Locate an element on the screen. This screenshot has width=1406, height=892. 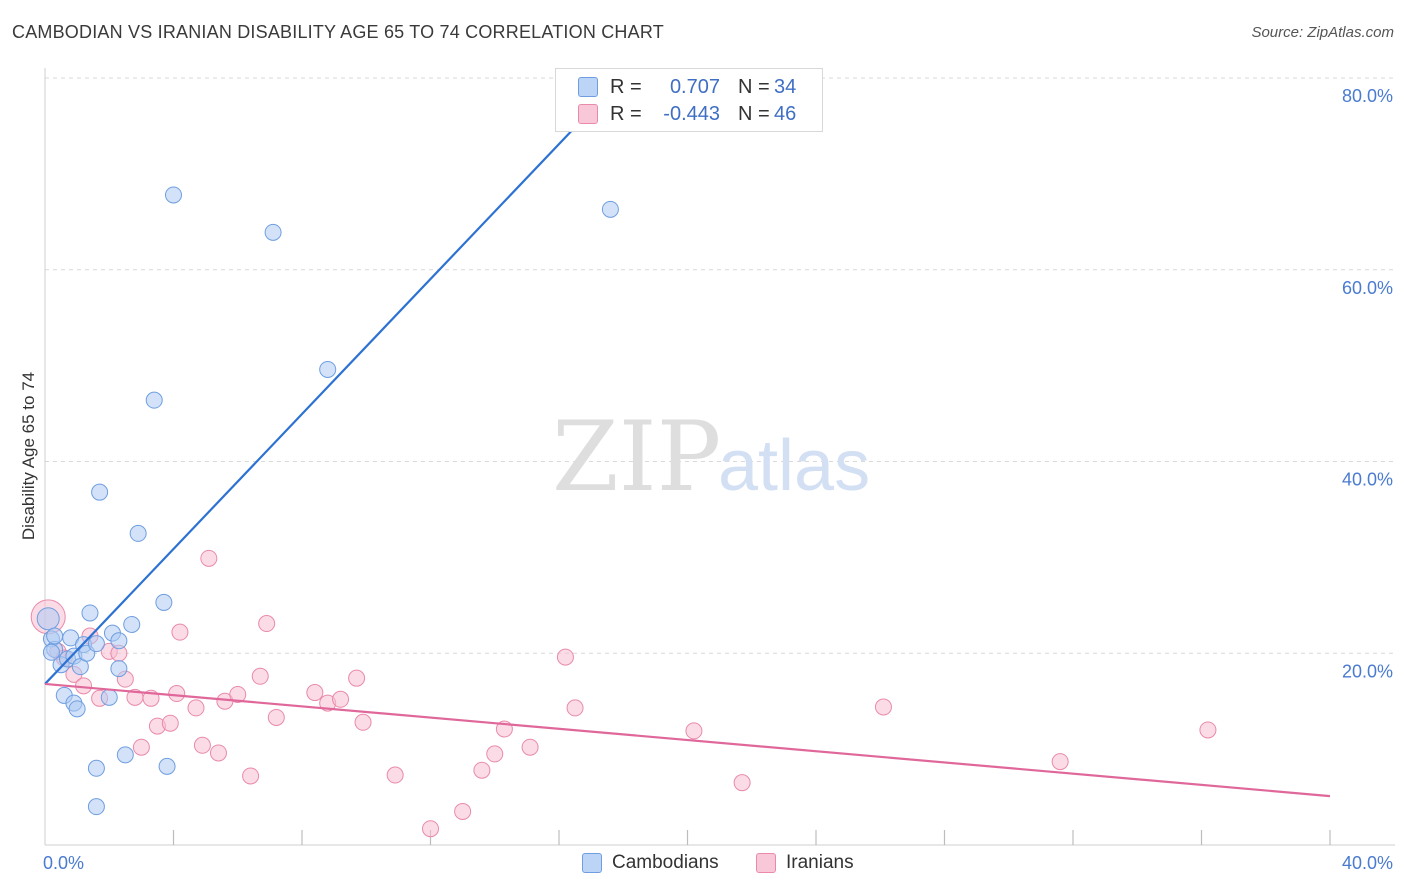
y-axis-title: Disability Age 65 to 74 is located at coordinates (28, 456).